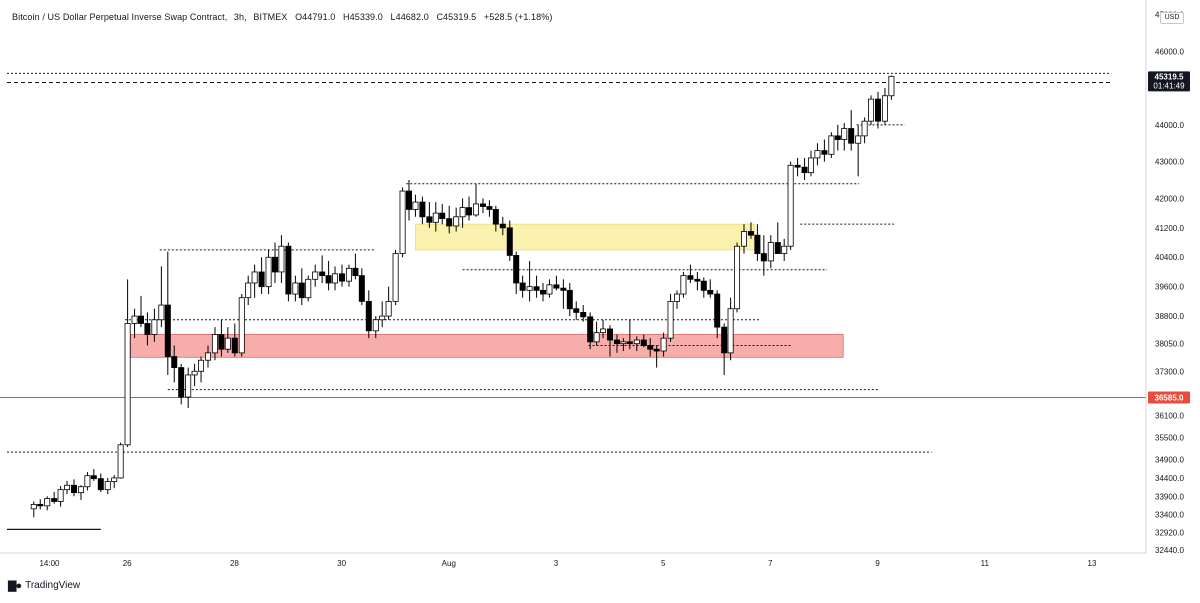  What do you see at coordinates (456, 17) in the screenshot?
I see `close-value: C45319.5` at bounding box center [456, 17].